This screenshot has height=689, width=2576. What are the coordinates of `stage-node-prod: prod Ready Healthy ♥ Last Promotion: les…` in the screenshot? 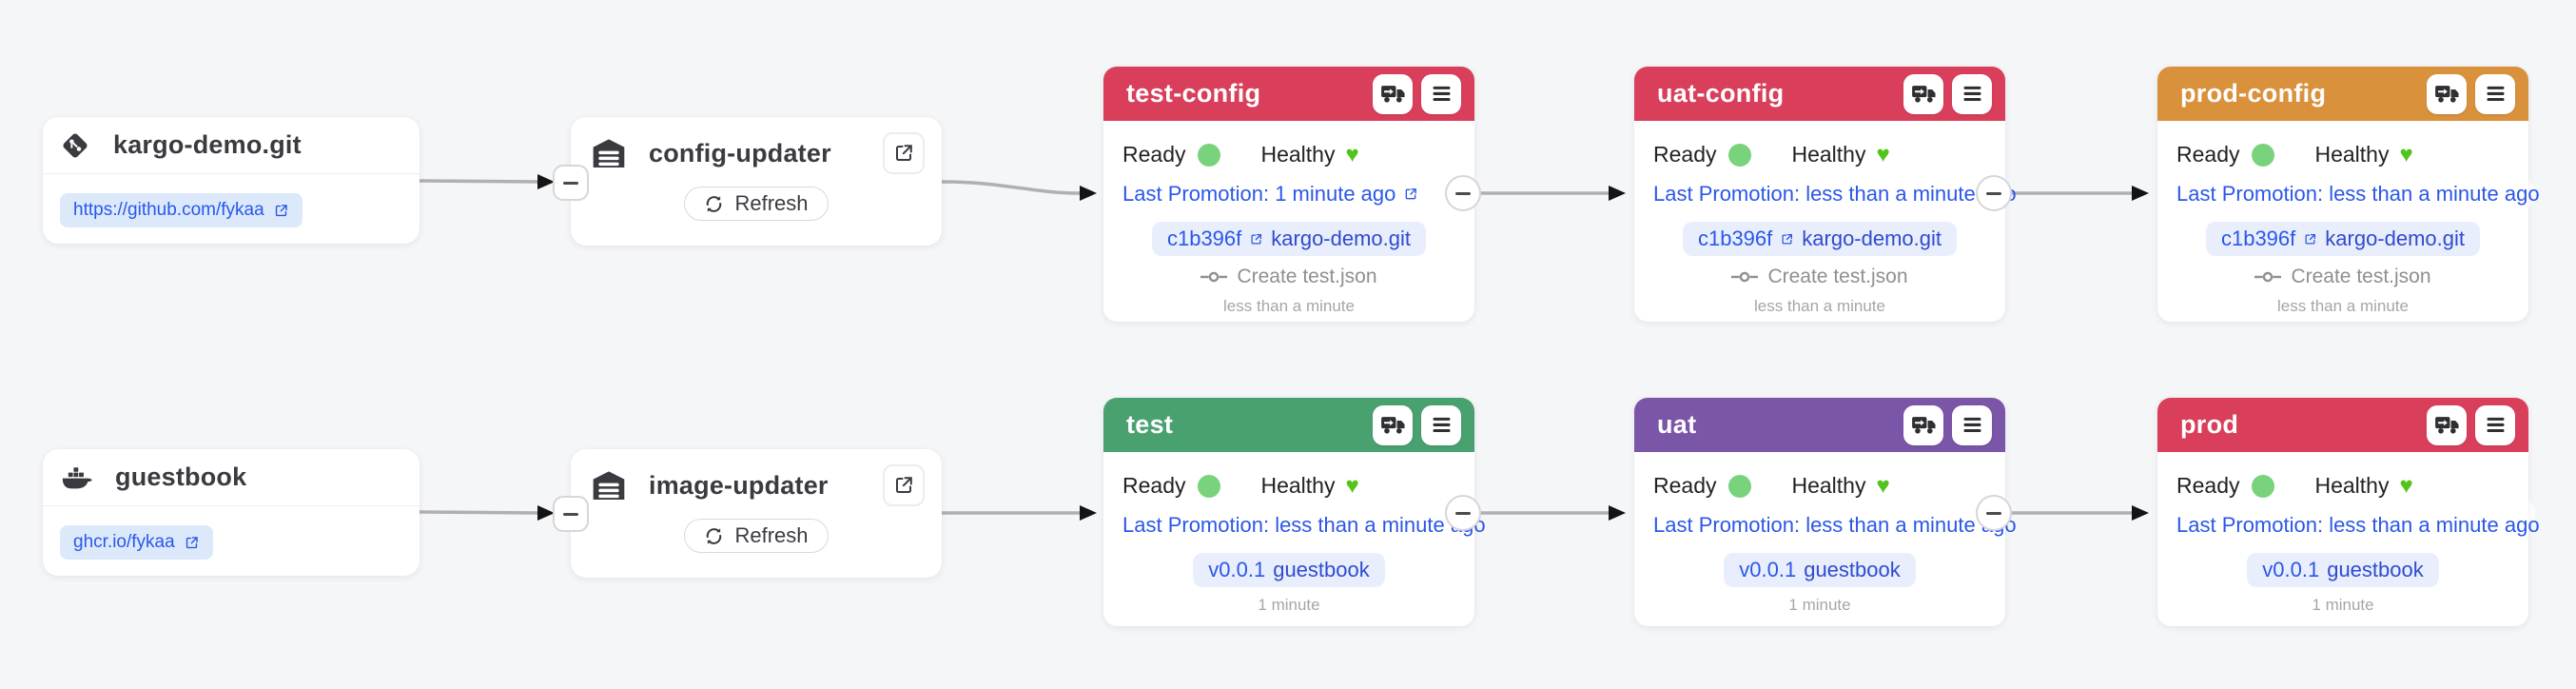 It's located at (2349, 512).